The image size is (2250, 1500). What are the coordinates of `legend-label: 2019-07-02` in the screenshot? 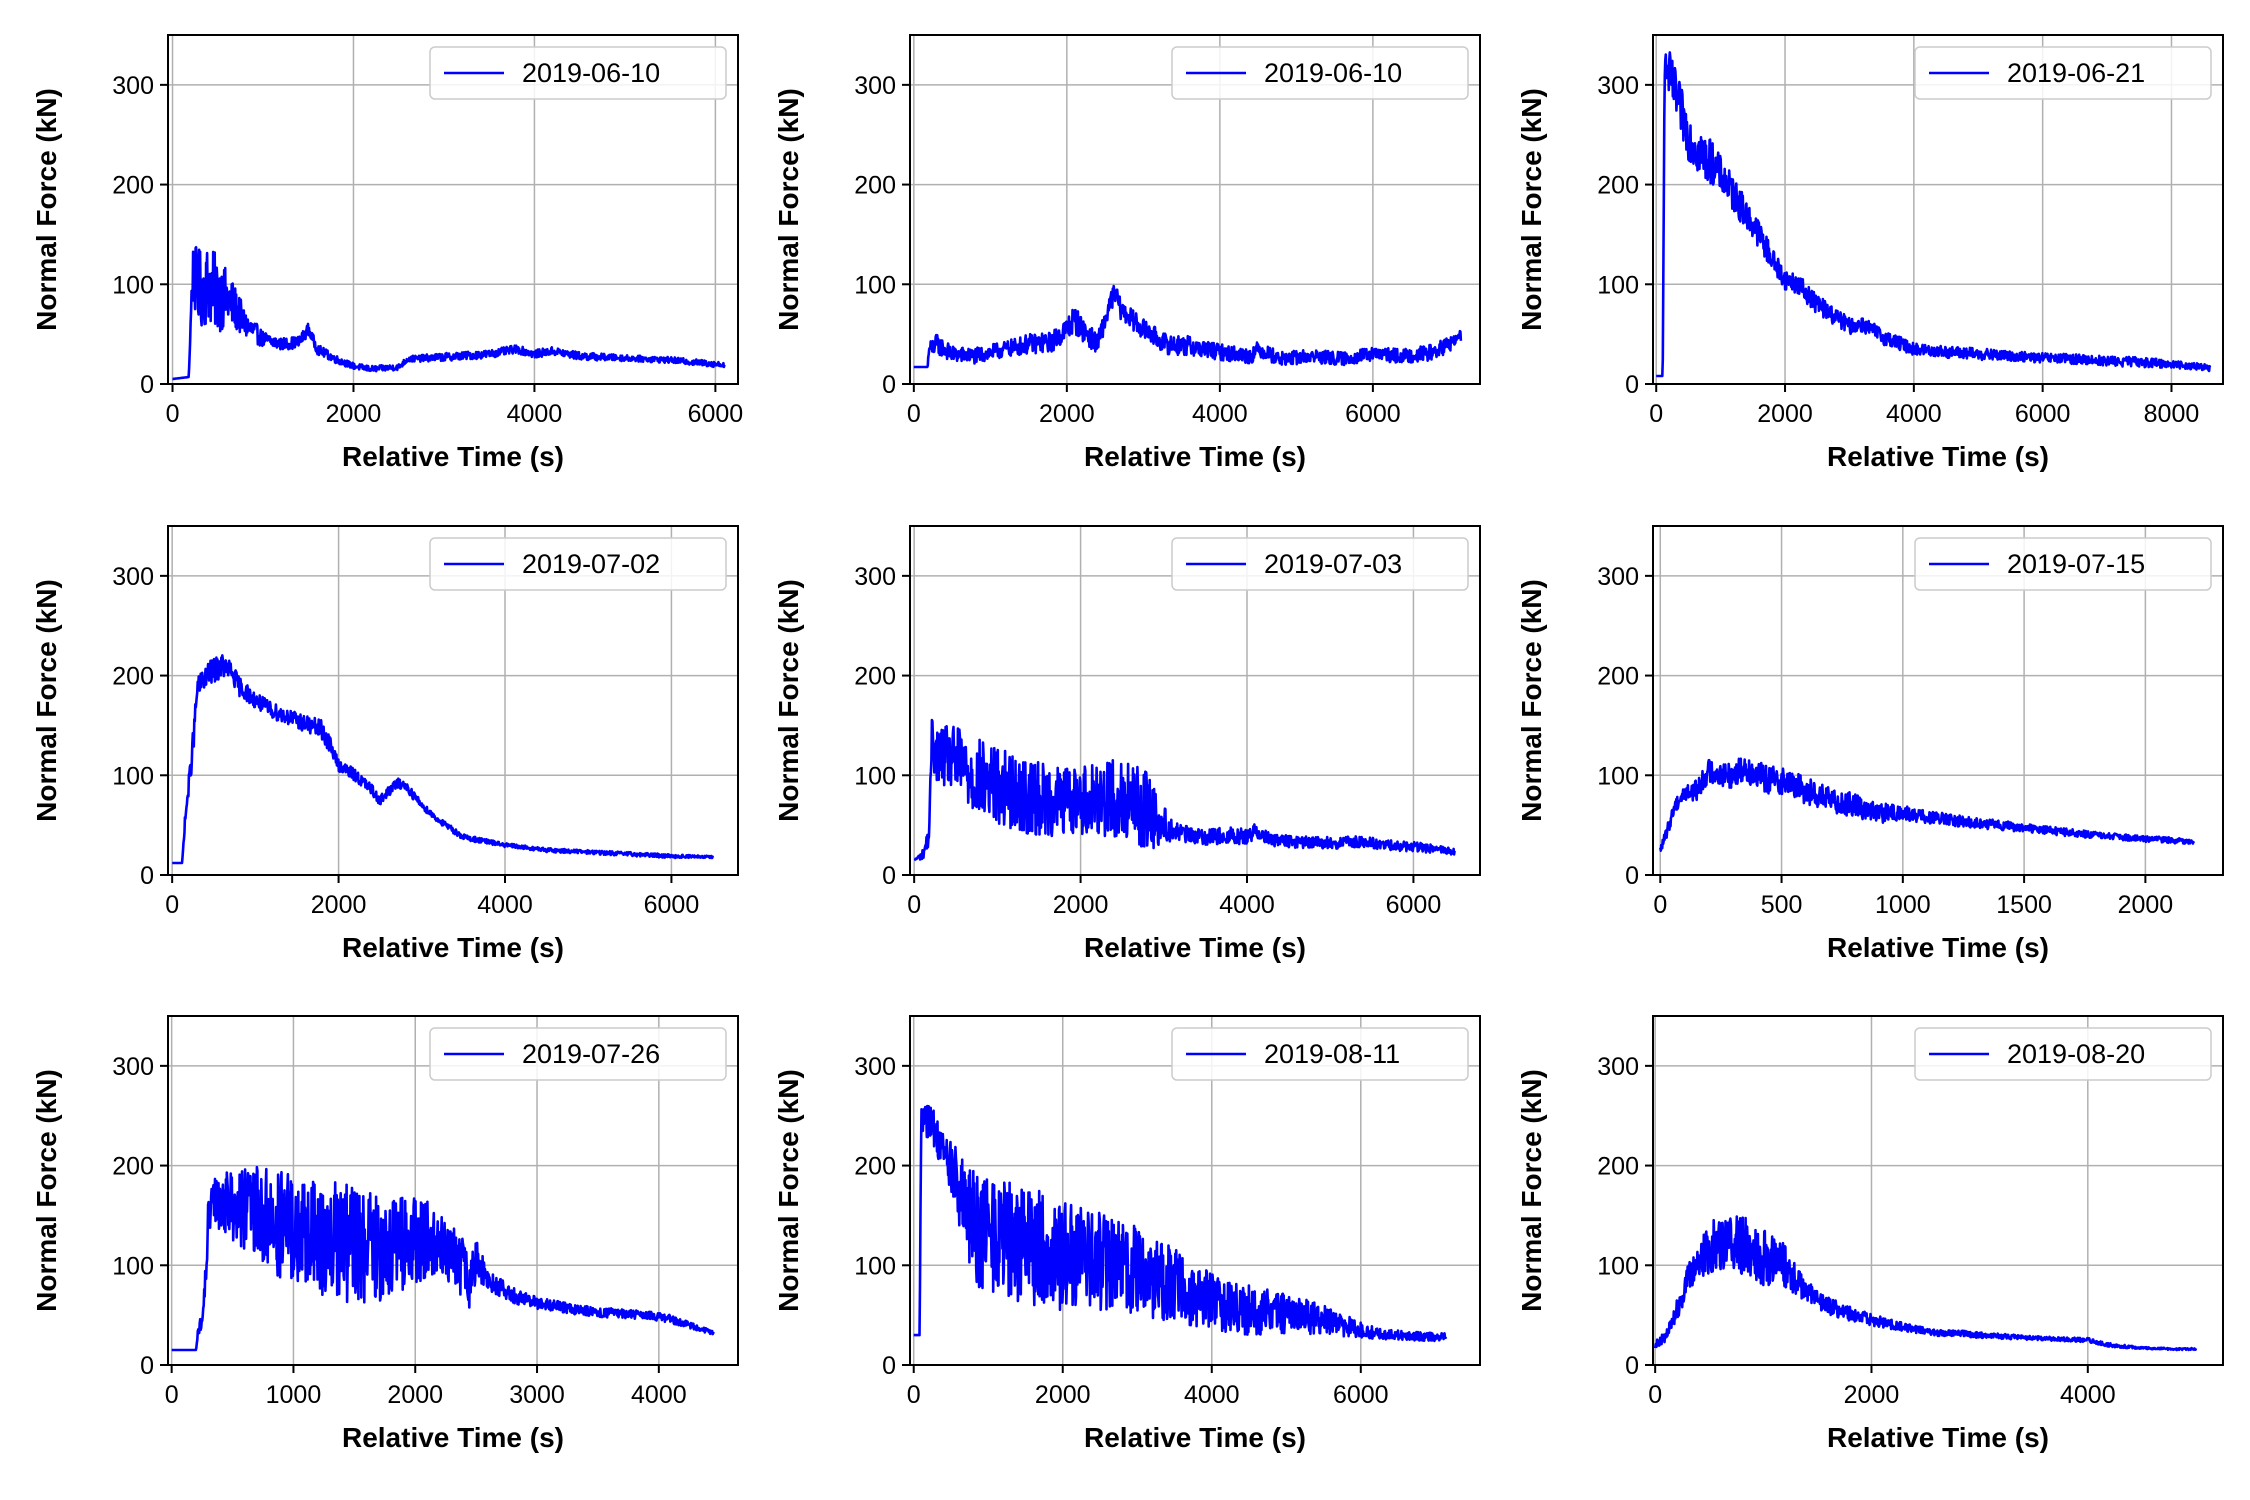 It's located at (591, 564).